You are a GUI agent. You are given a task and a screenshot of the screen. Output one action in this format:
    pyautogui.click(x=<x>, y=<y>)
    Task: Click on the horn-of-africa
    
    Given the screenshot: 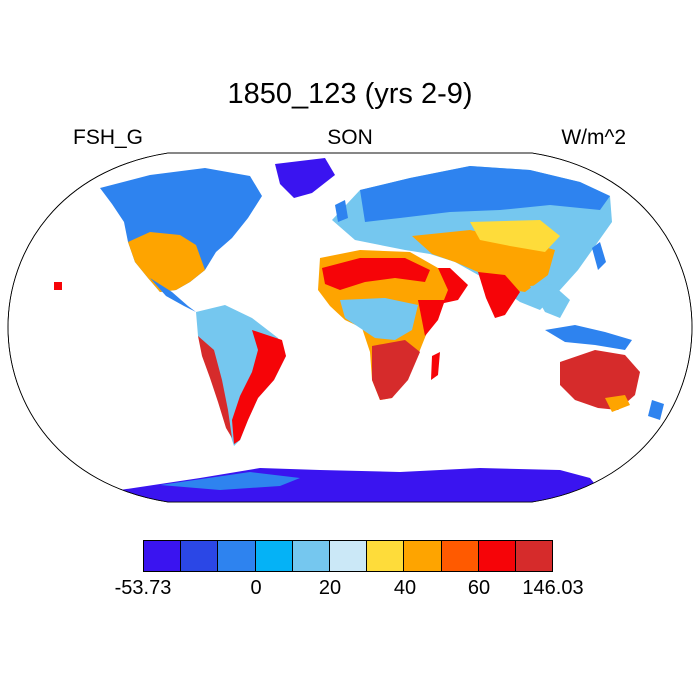 What is the action you would take?
    pyautogui.click(x=431, y=318)
    